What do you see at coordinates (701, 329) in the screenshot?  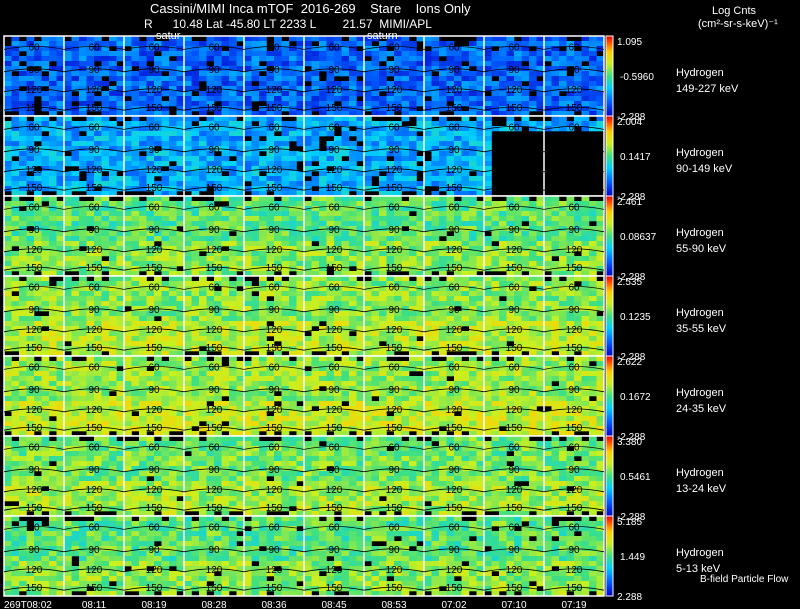 I see `energy-range-label: 35-55 keV` at bounding box center [701, 329].